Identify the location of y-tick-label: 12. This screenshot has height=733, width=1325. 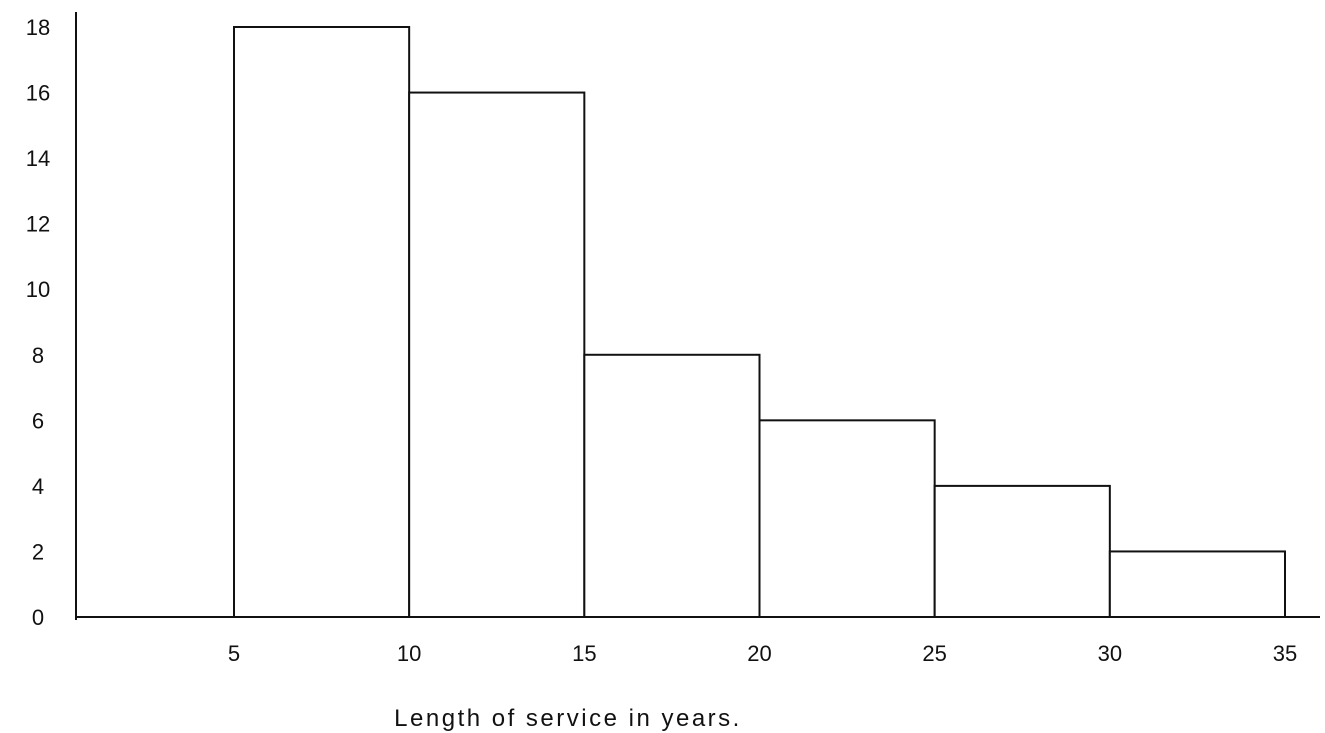
(38, 224).